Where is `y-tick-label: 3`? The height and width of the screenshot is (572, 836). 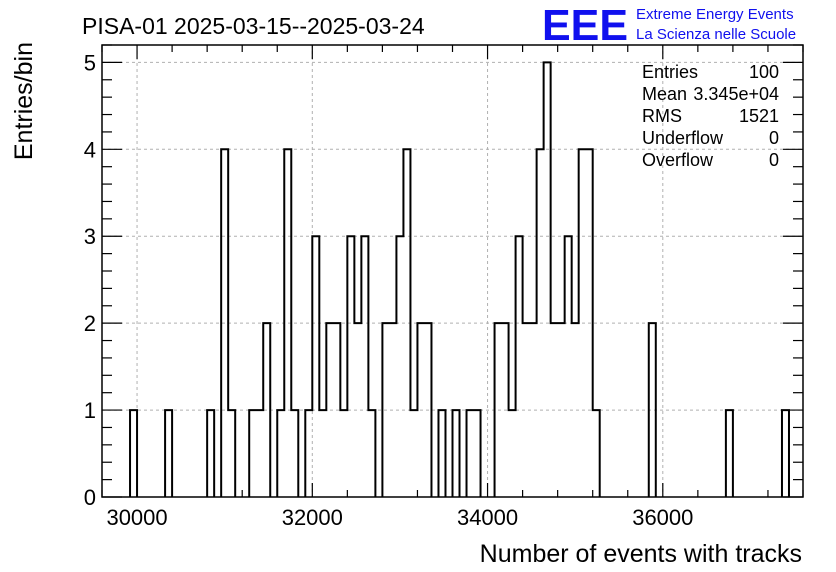 y-tick-label: 3 is located at coordinates (90, 236).